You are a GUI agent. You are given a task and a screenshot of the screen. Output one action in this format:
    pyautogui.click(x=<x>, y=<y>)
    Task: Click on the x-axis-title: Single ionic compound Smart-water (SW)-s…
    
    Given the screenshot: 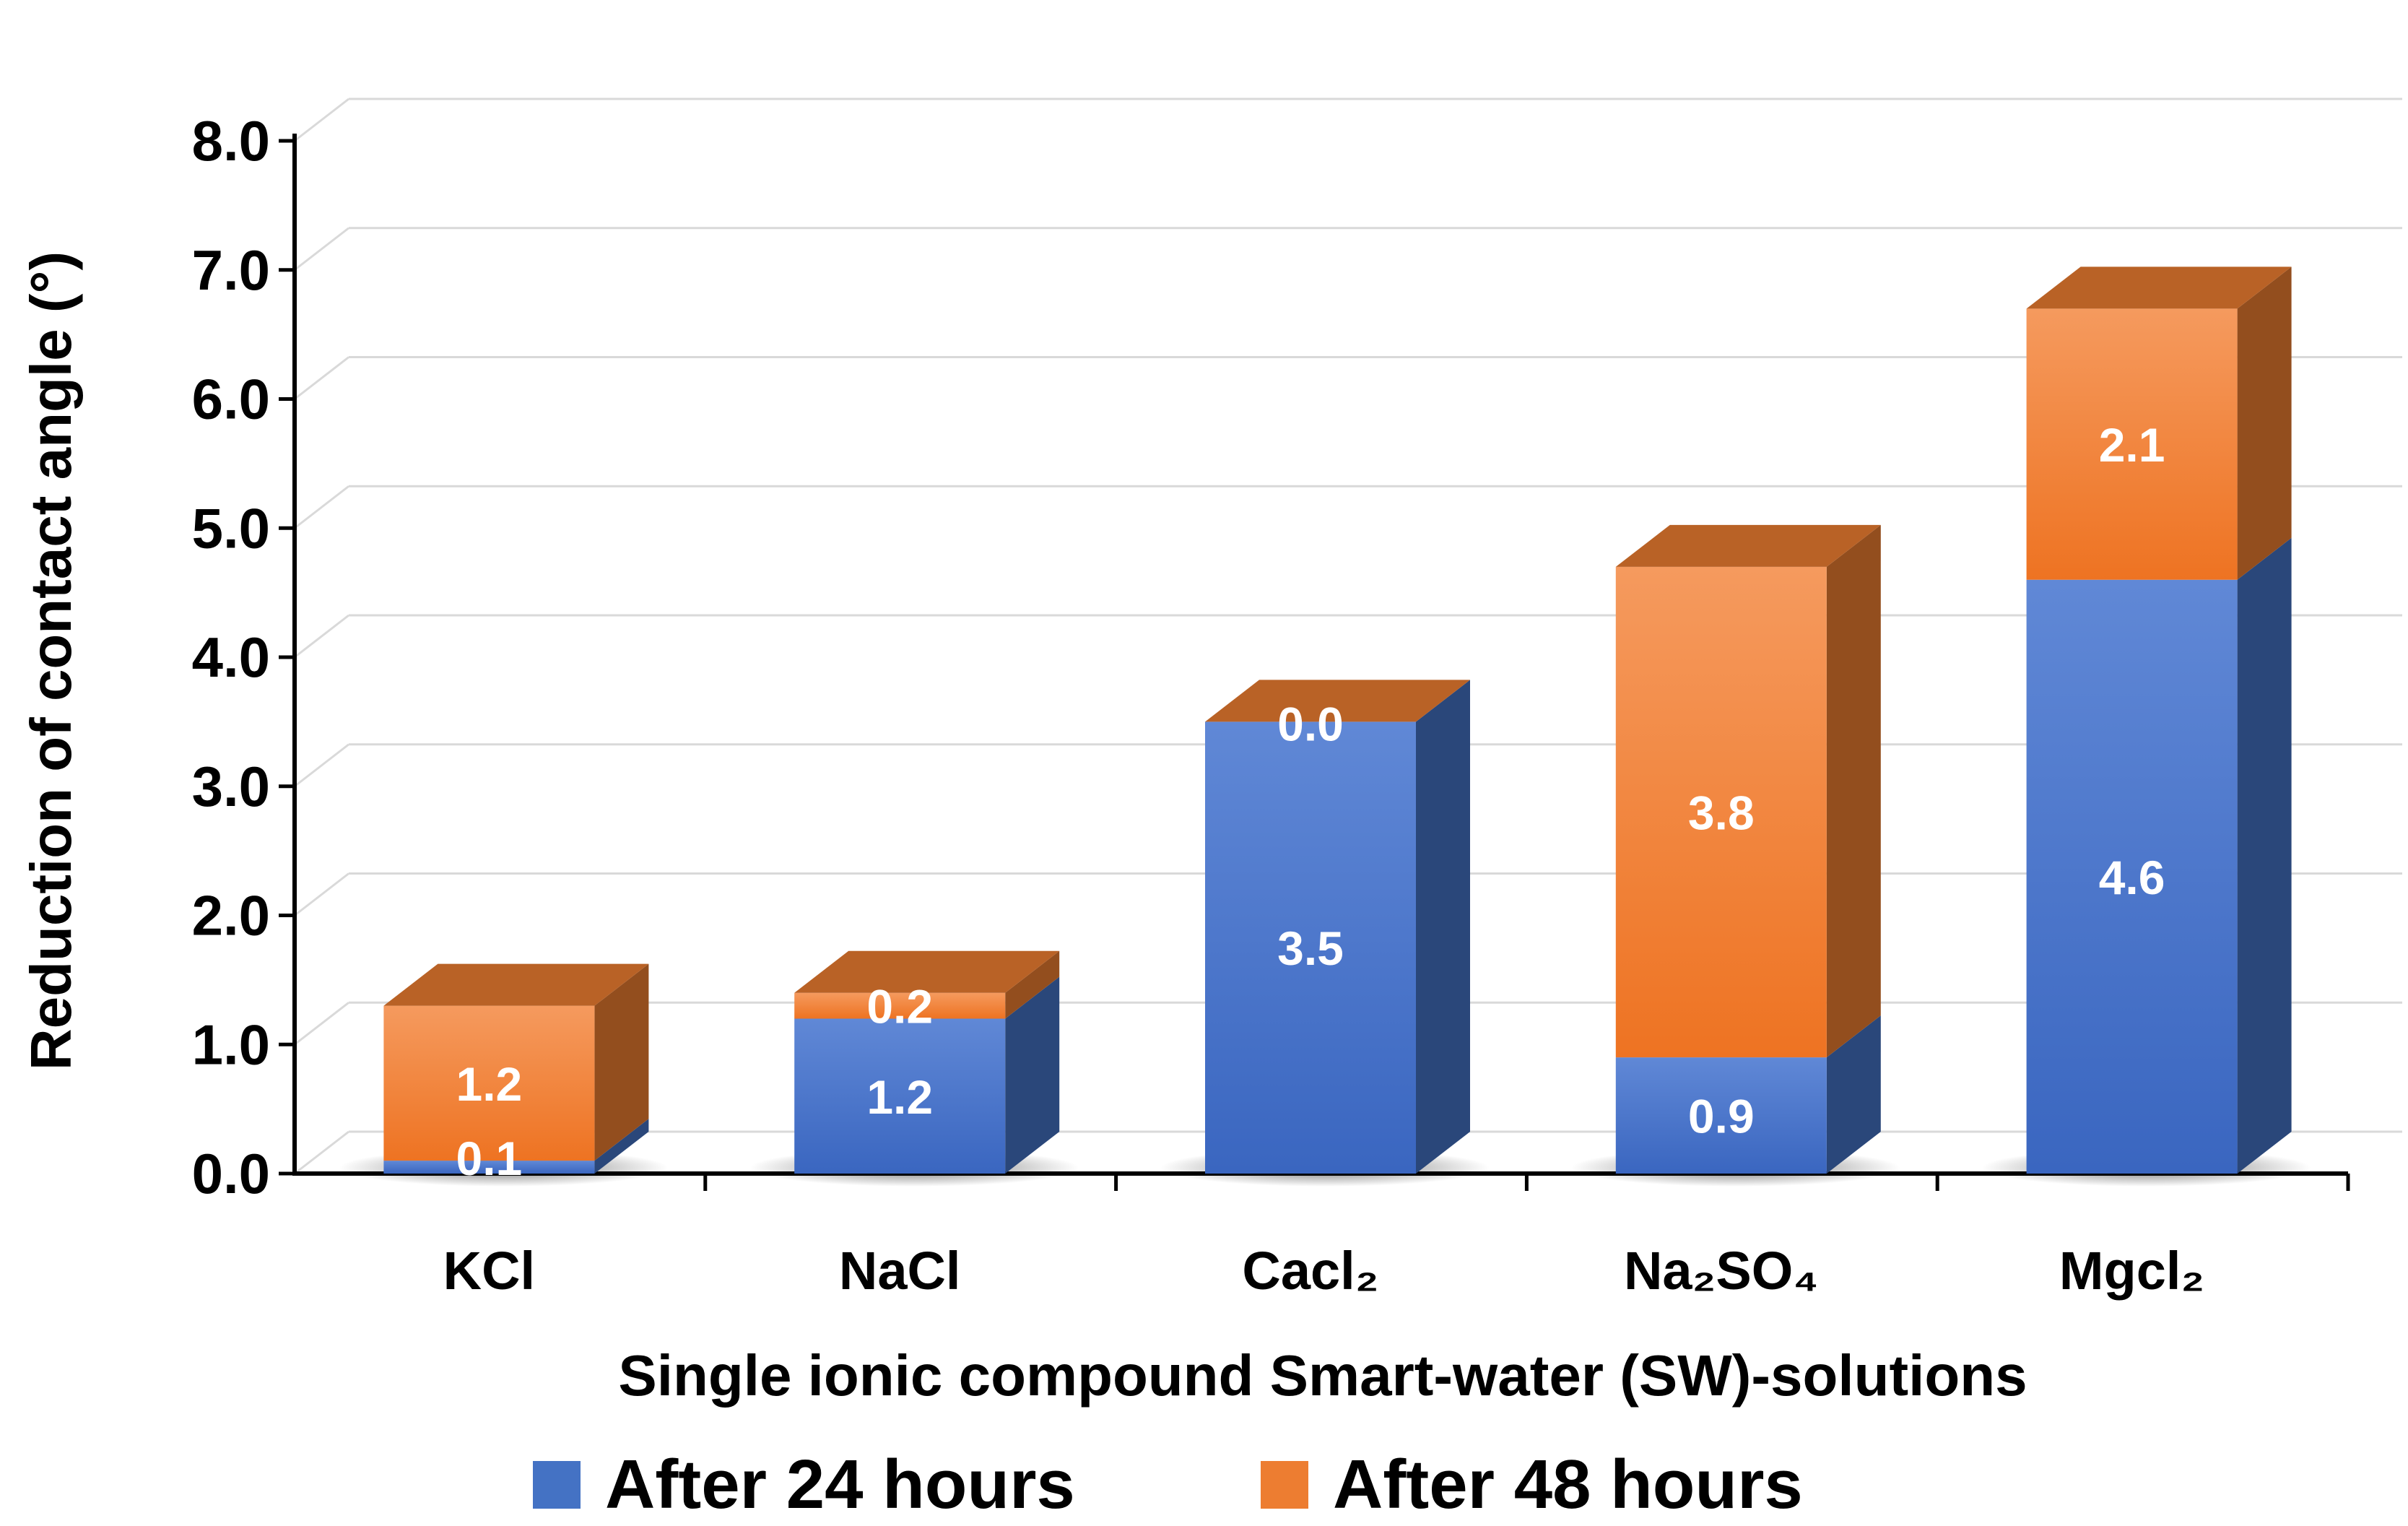 What is the action you would take?
    pyautogui.click(x=1322, y=1375)
    